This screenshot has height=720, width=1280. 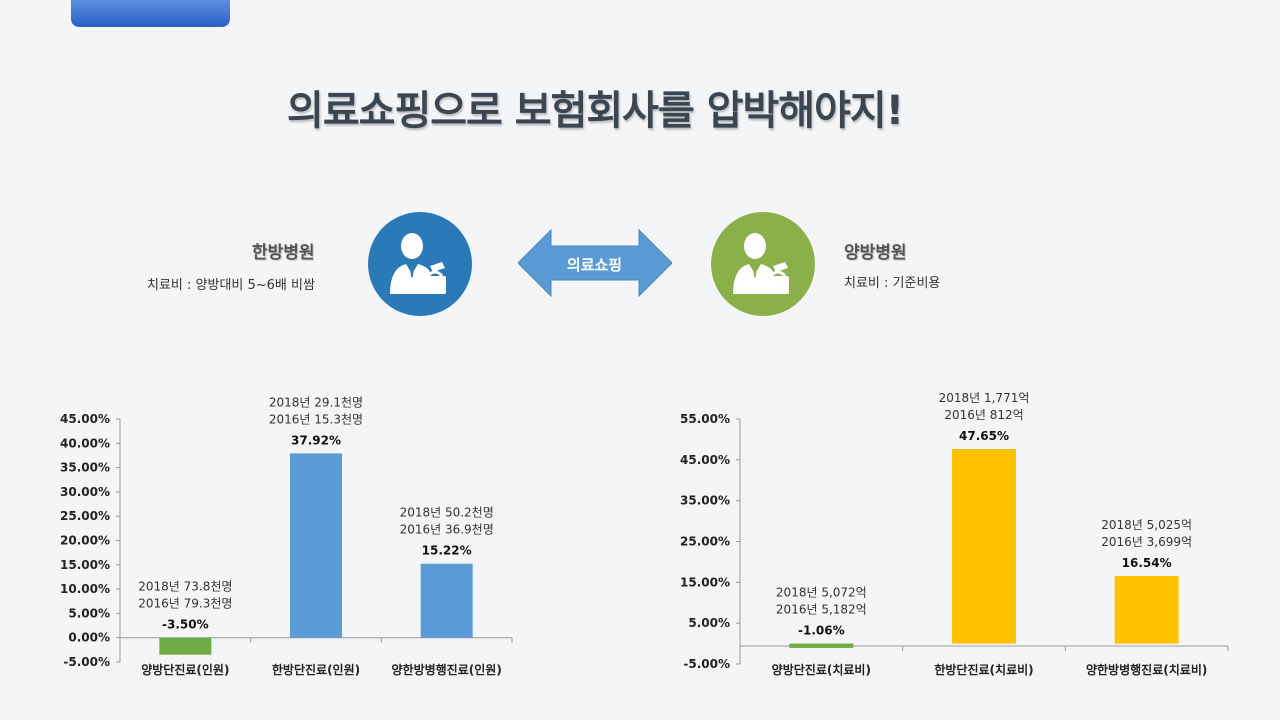 I want to click on category-label: 한방단진료(치료비), so click(x=983, y=669).